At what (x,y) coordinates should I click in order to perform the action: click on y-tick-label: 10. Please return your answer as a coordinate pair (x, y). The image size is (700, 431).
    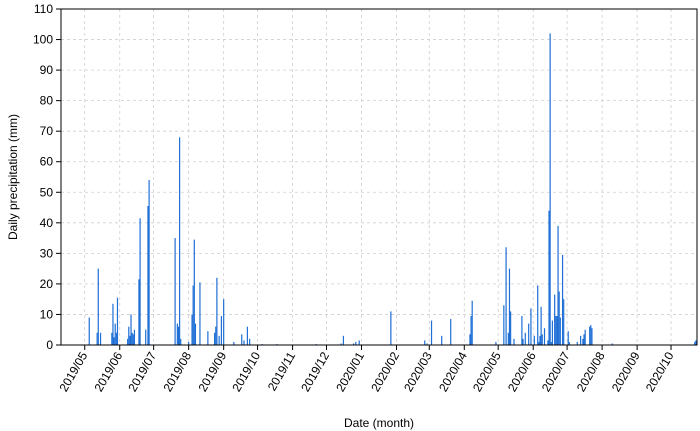
    Looking at the image, I should click on (47, 314).